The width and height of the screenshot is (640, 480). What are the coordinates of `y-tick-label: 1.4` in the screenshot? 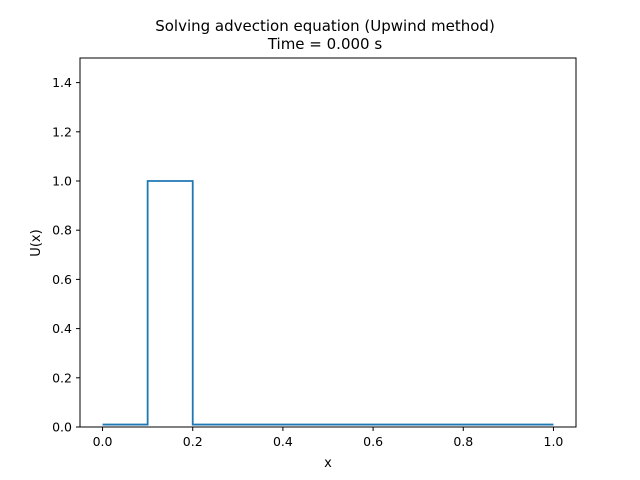 It's located at (62, 82).